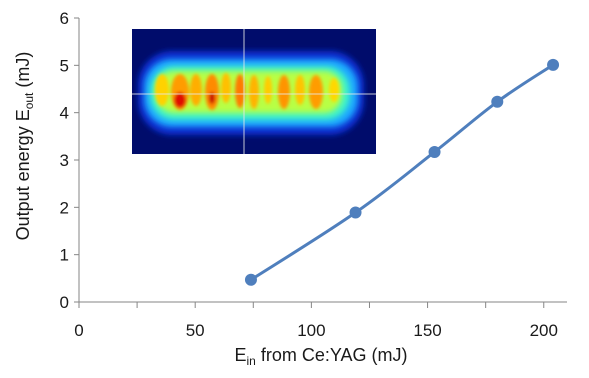  I want to click on y-tick-label: 4, so click(64, 113).